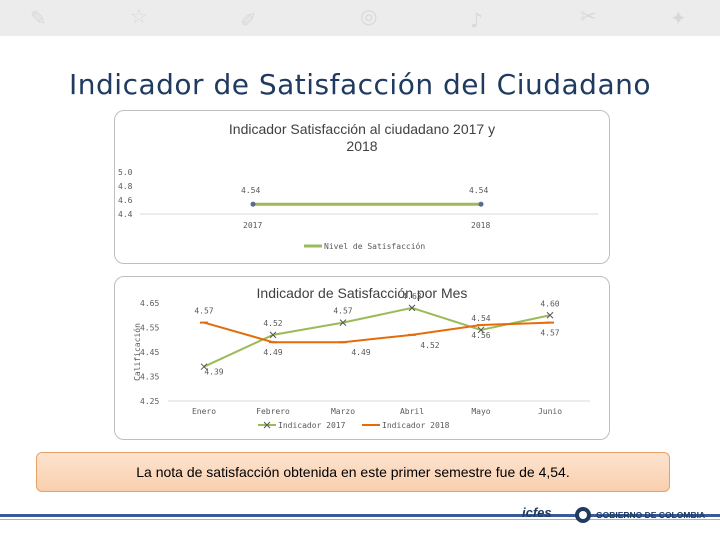  What do you see at coordinates (480, 225) in the screenshot?
I see `x-tick-label: 2018` at bounding box center [480, 225].